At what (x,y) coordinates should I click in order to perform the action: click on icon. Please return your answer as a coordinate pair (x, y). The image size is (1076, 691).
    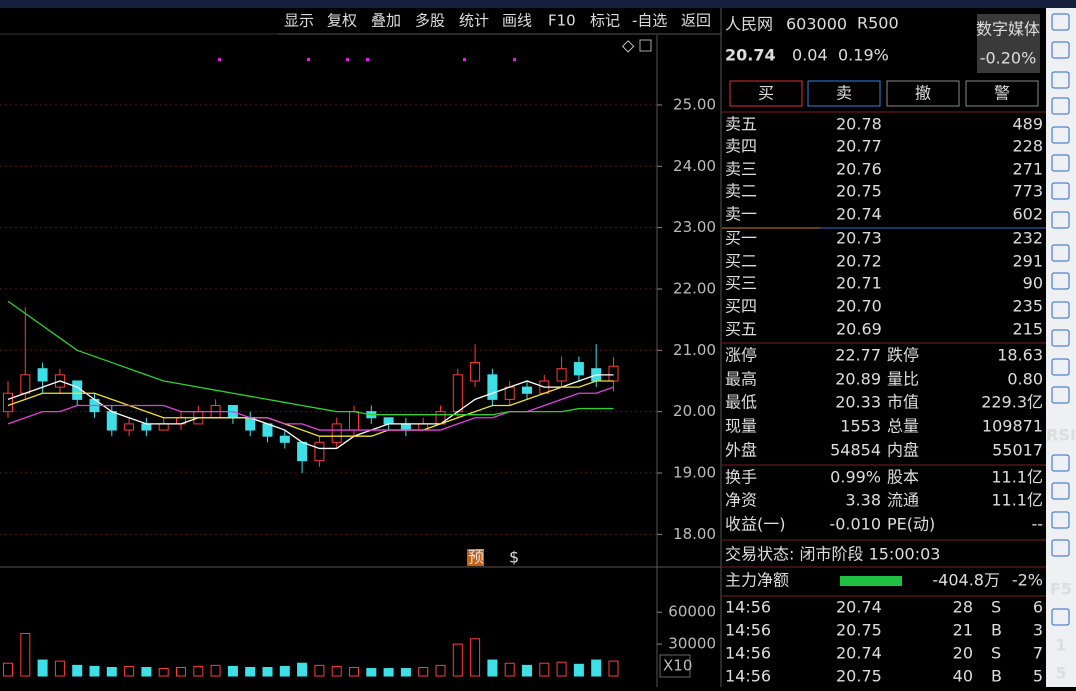
    Looking at the image, I should click on (645, 45).